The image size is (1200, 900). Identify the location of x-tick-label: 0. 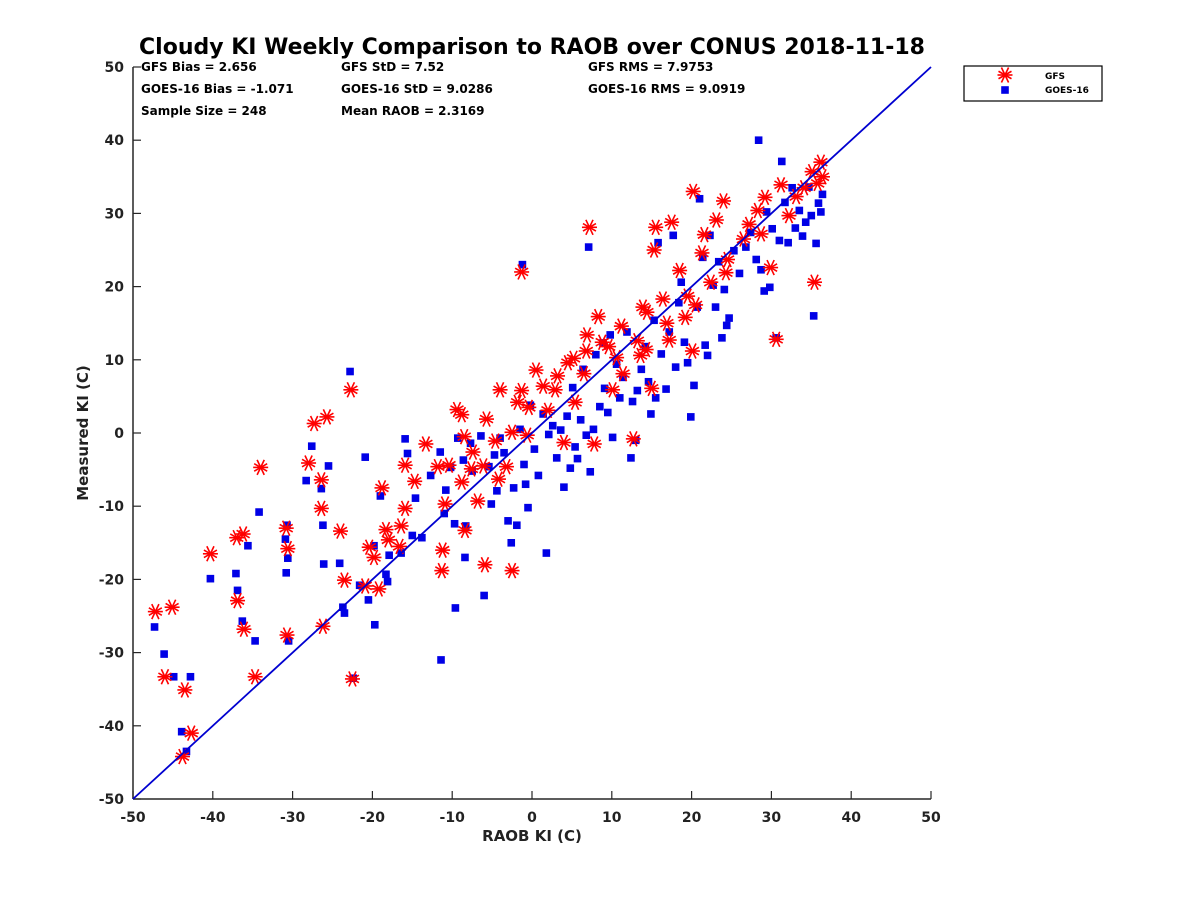
(532, 818).